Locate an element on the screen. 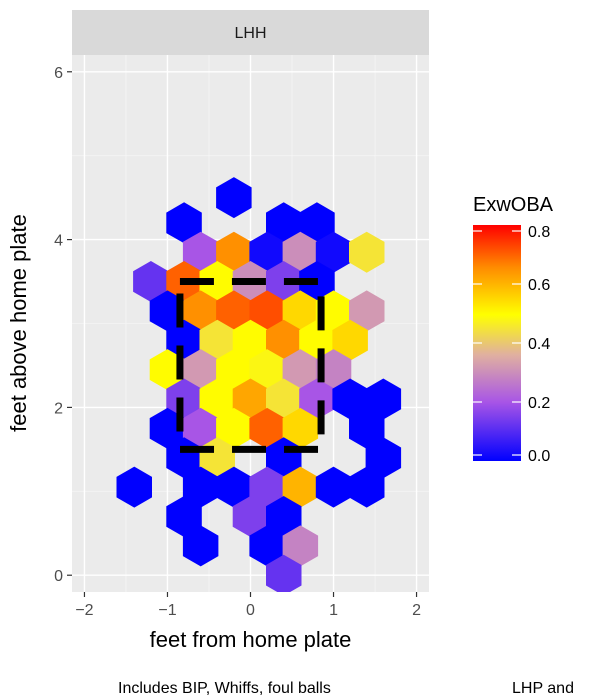 This screenshot has width=594, height=700. x-tick-label: 0 is located at coordinates (250, 610).